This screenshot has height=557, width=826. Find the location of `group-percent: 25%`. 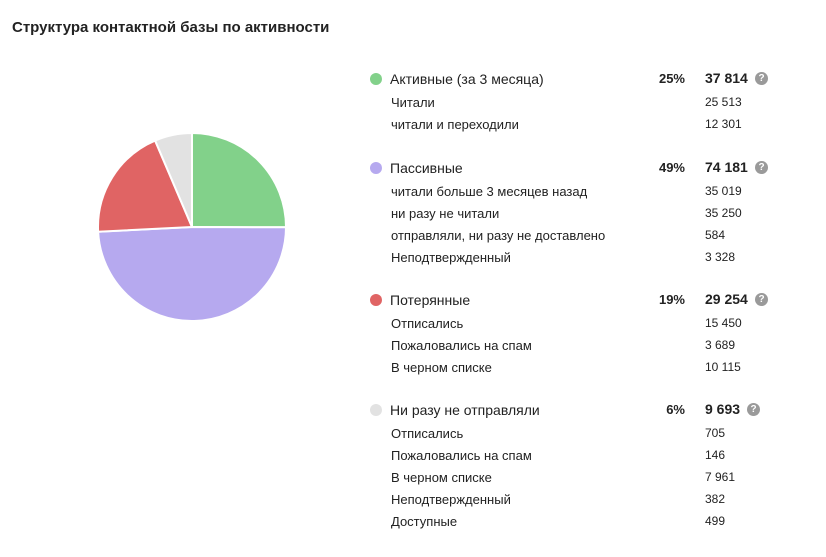

group-percent: 25% is located at coordinates (671, 78).